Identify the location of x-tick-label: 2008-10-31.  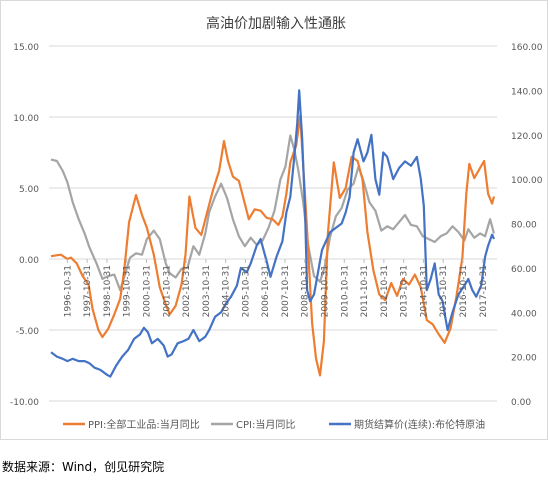
(306, 291).